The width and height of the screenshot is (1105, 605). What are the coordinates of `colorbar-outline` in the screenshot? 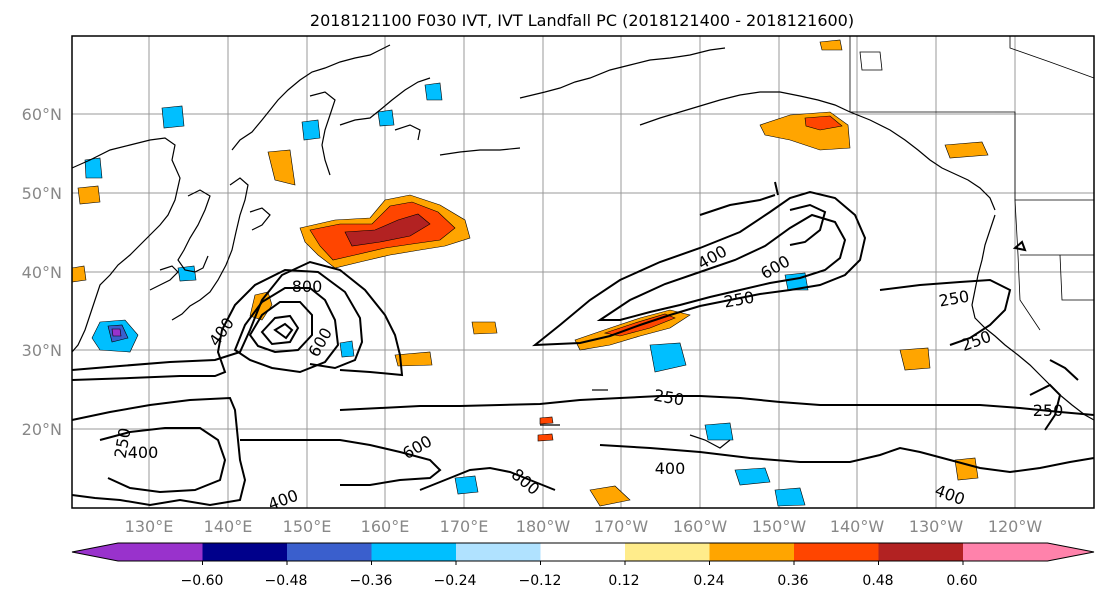 It's located at (583, 552).